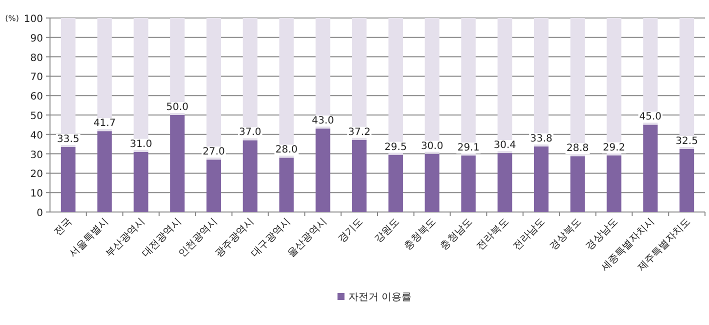 The image size is (709, 325). Describe the element at coordinates (36, 155) in the screenshot. I see `y-tick-label: 30` at that location.